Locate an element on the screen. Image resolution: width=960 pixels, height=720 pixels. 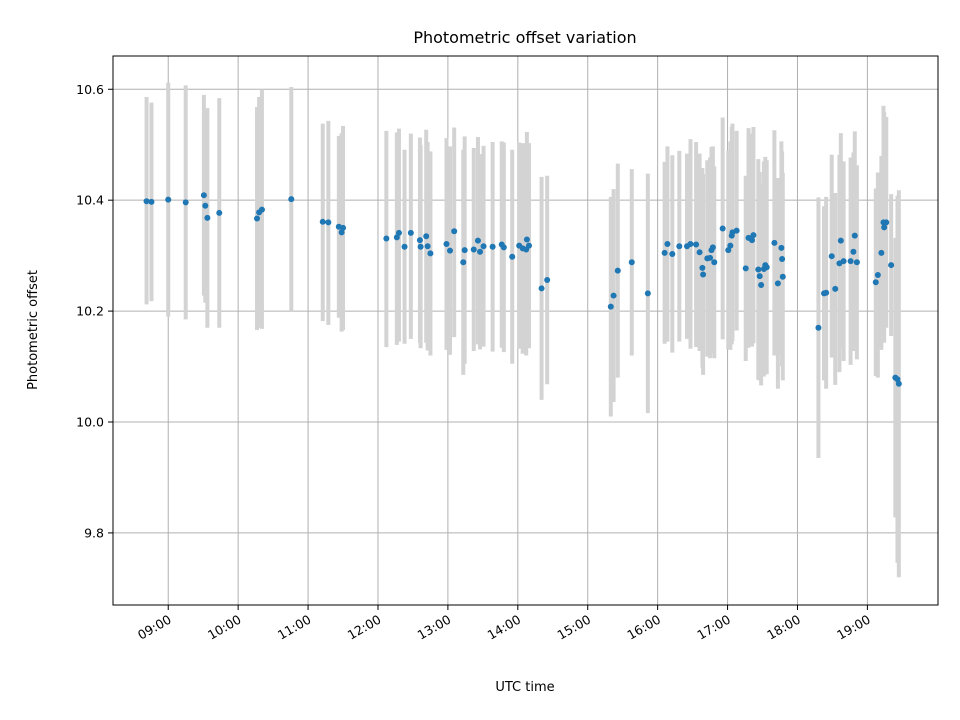
y-axis-ticks: 9.8 10.0 10.2 10.4 10.6 is located at coordinates (94, 311).